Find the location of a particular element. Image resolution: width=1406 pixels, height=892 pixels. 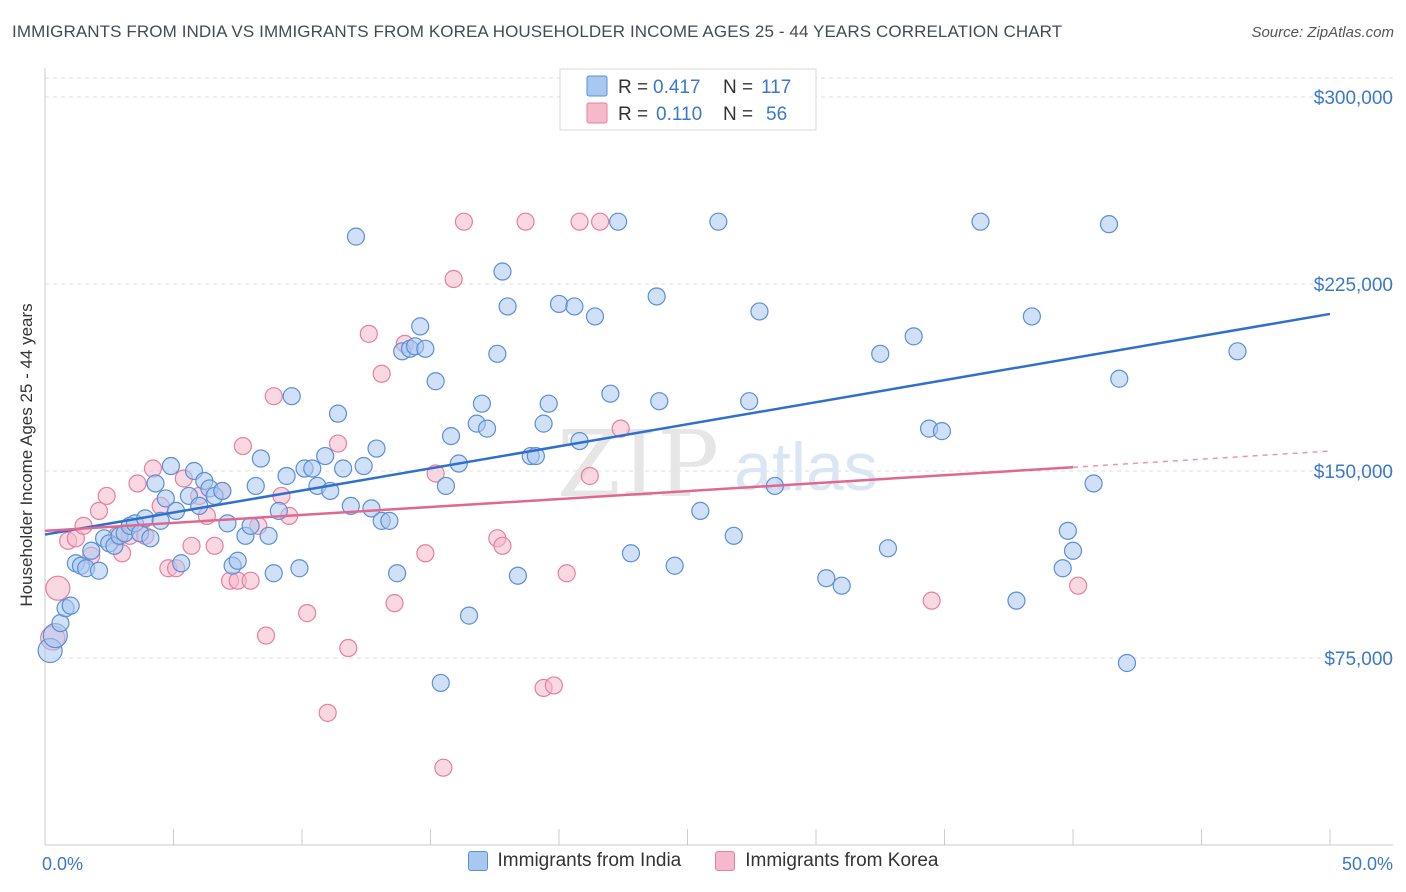

legend-item-india: Immigrants from India is located at coordinates (574, 861).